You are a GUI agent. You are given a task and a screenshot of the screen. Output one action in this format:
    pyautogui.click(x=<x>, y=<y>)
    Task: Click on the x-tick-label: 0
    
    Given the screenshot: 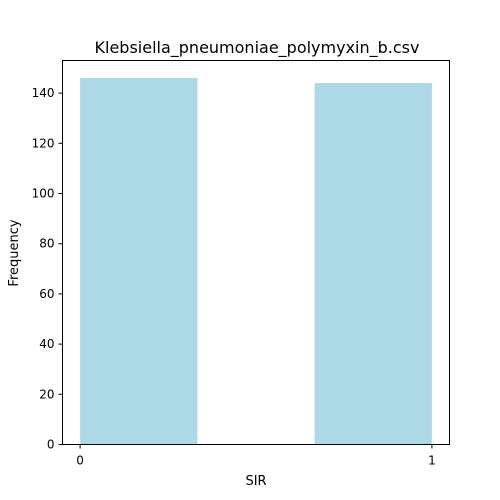 What is the action you would take?
    pyautogui.click(x=80, y=461)
    